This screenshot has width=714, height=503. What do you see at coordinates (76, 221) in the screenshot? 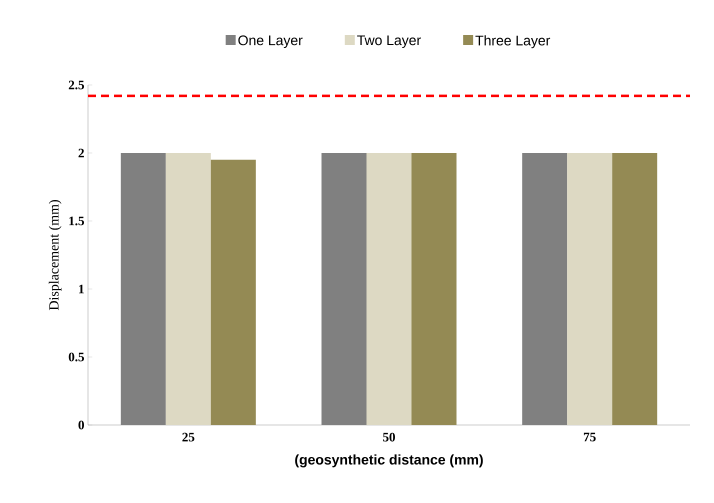
I see `y-tick-label: 1.5` at bounding box center [76, 221].